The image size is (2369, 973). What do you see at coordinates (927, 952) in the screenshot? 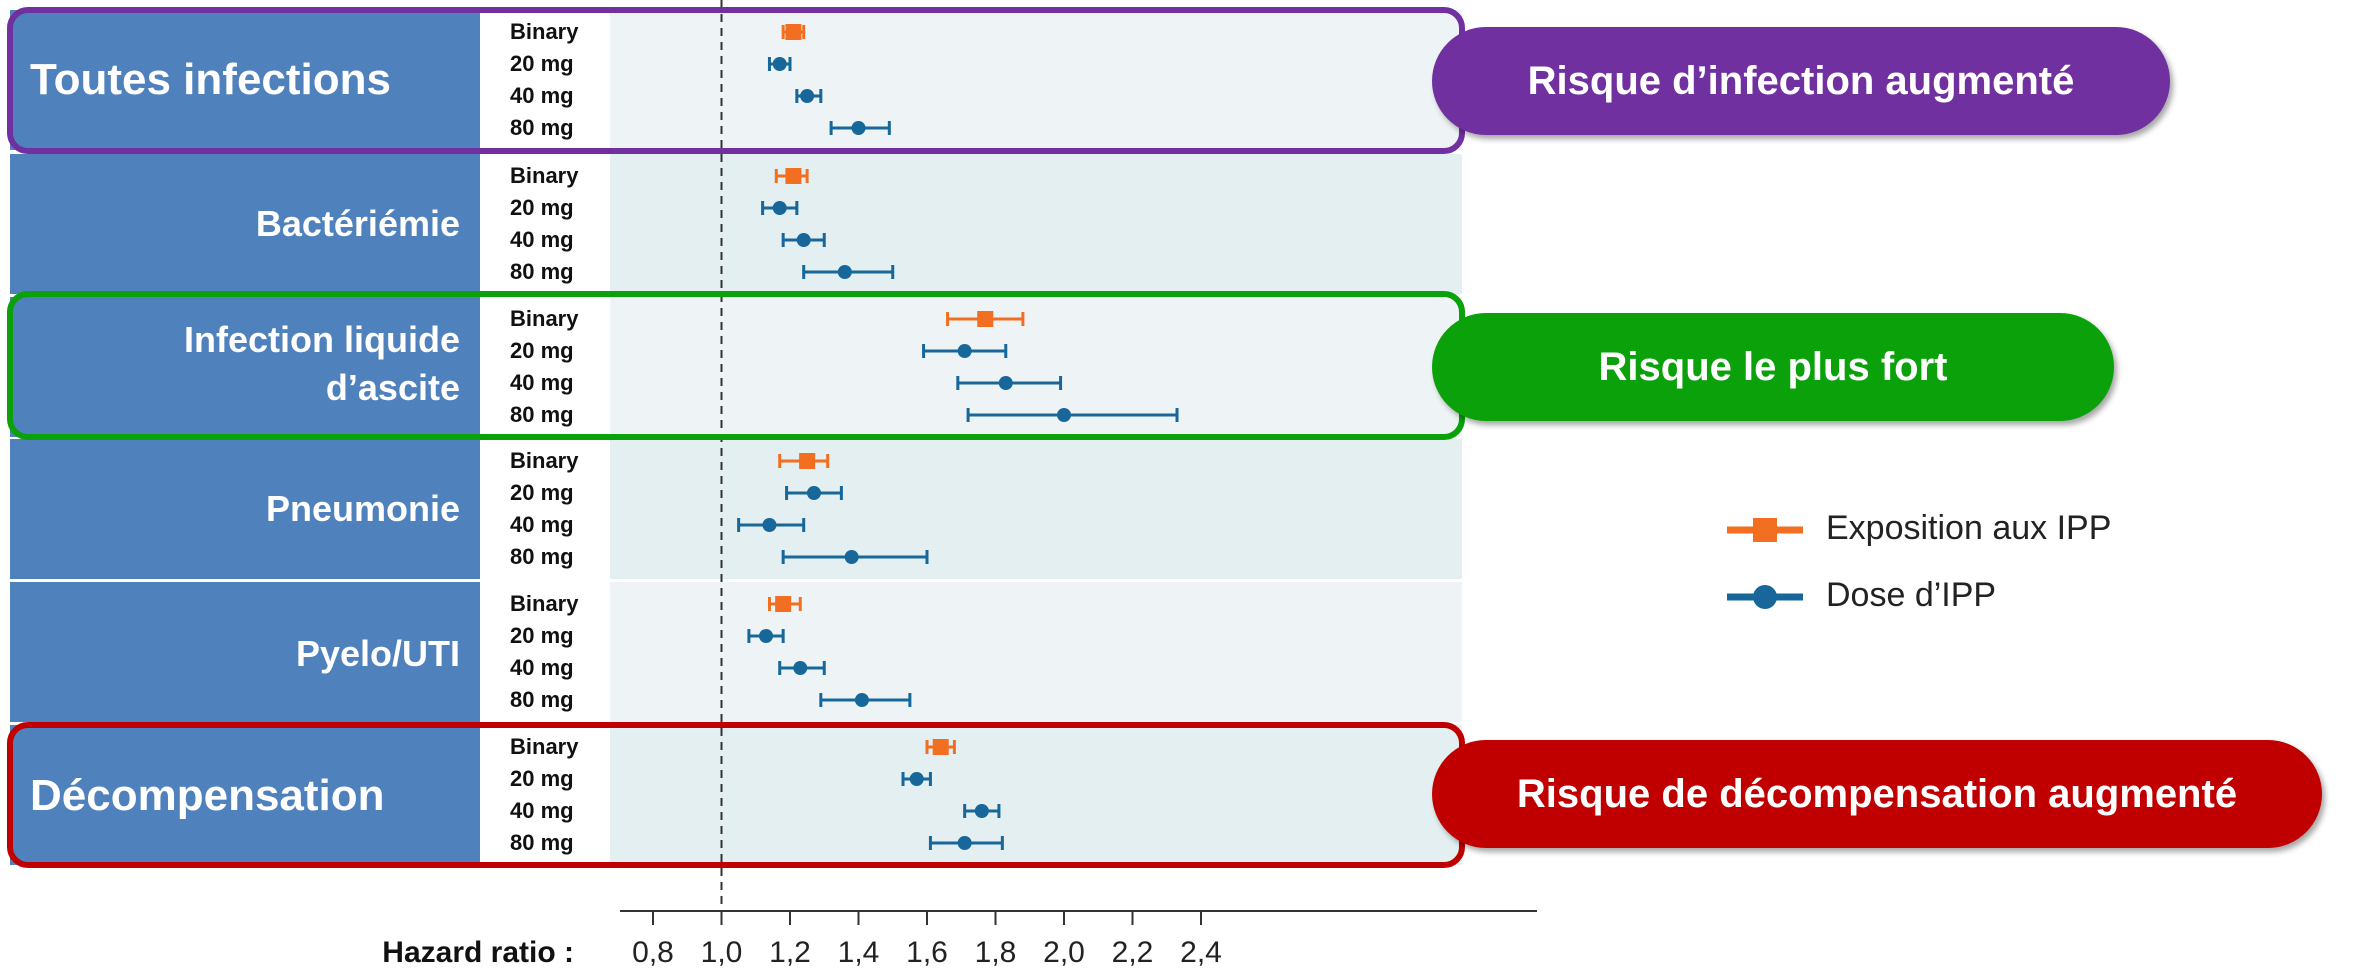
I see `x-tick-label: 1,6` at bounding box center [927, 952].